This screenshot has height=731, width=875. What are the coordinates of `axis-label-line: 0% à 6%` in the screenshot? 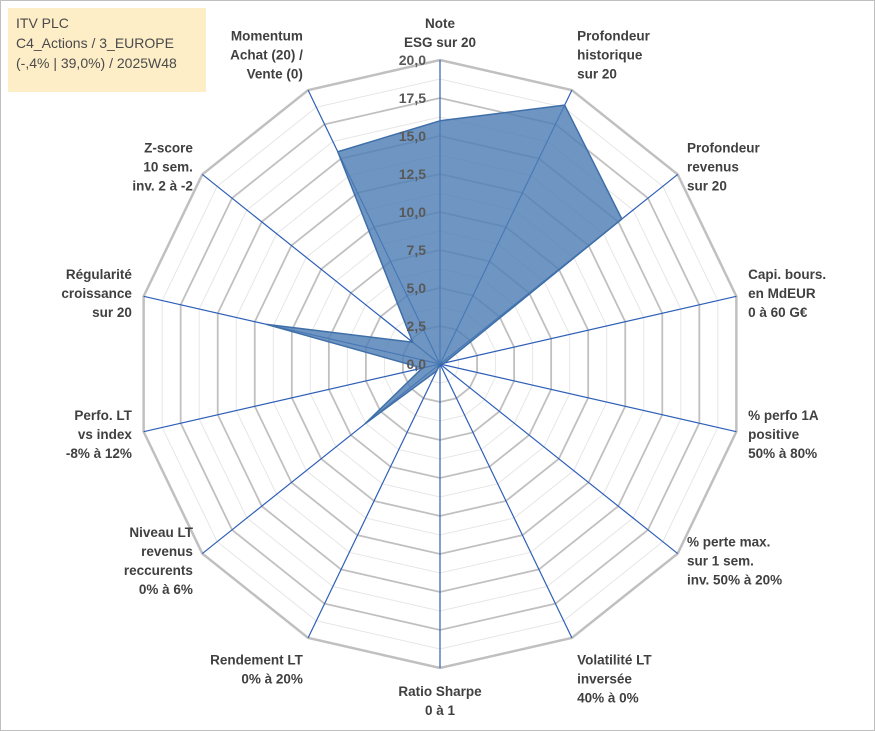 It's located at (166, 589).